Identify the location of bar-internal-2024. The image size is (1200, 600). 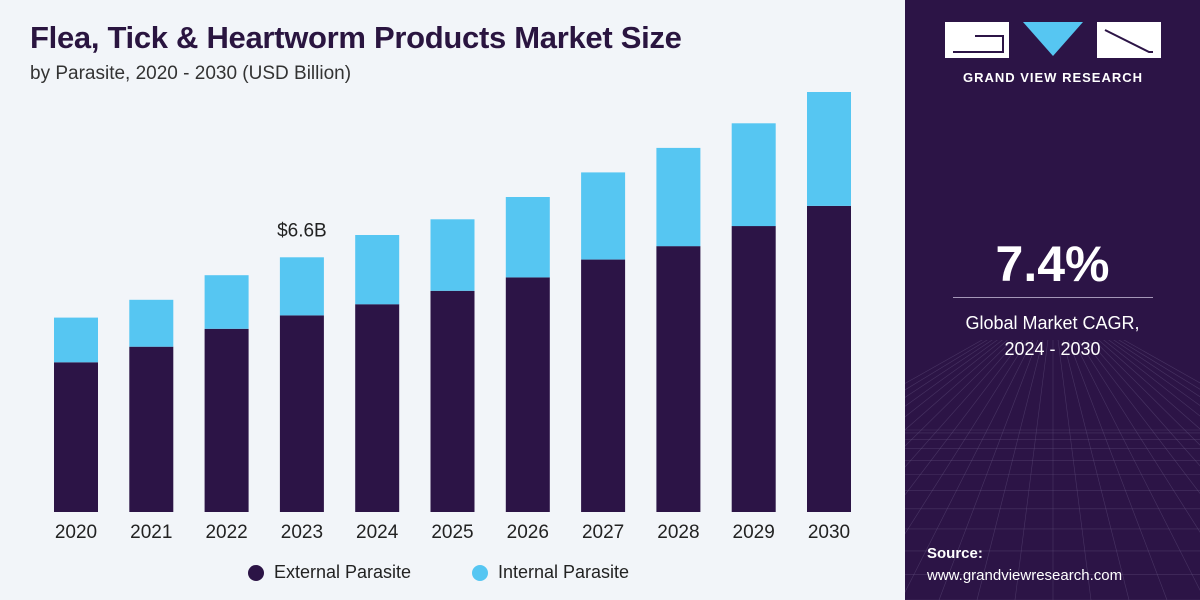
(377, 270).